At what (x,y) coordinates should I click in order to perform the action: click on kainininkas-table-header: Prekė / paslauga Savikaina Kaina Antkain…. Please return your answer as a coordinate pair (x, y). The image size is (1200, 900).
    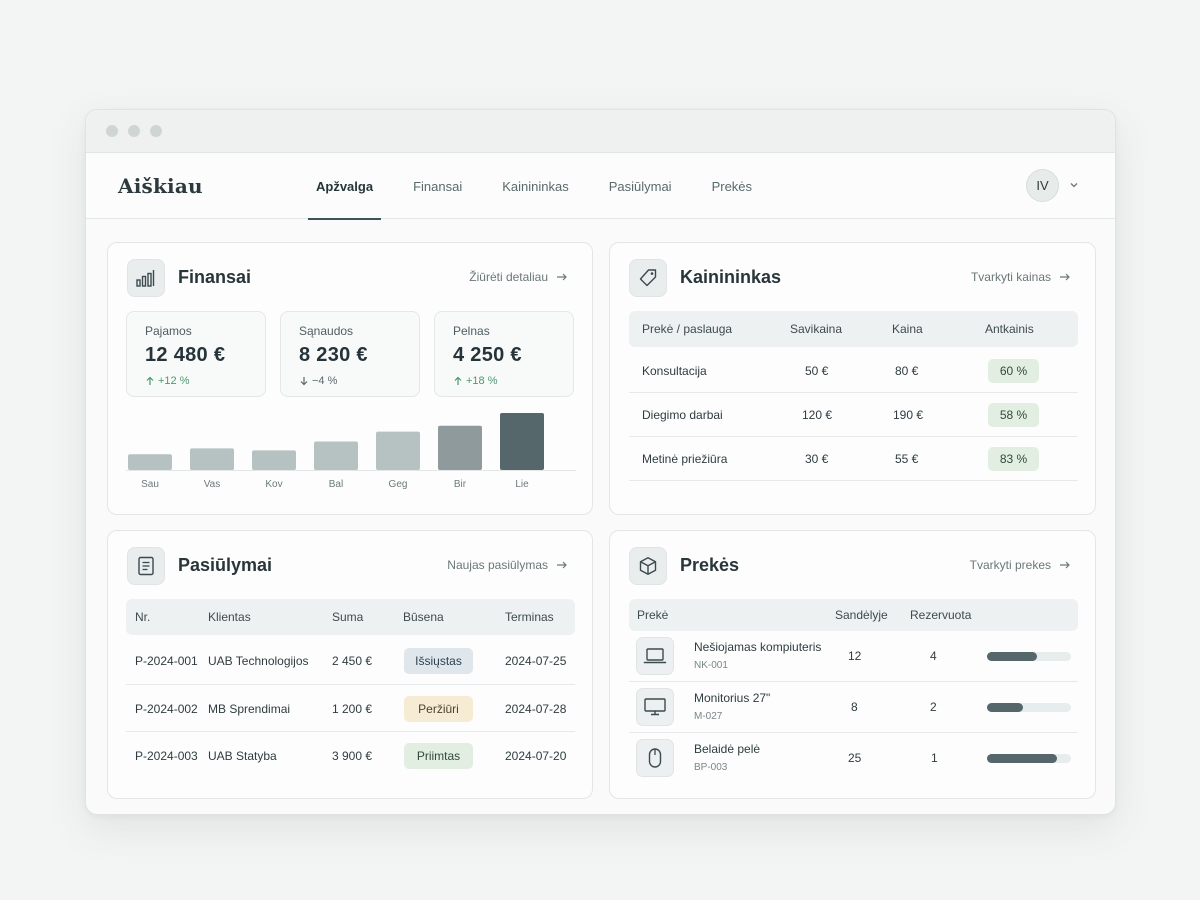
    Looking at the image, I should click on (853, 329).